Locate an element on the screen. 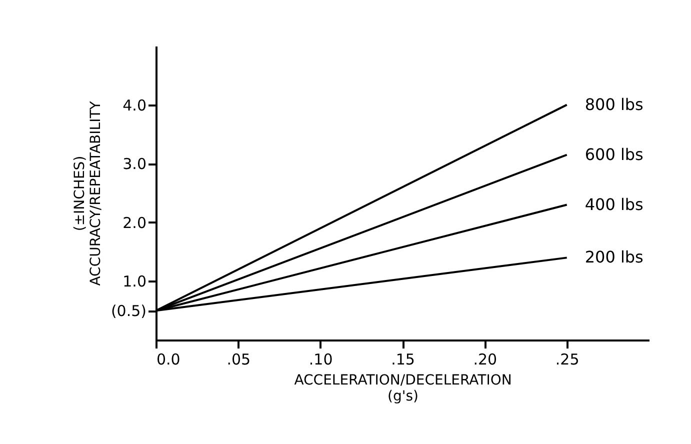  series-label: 200 lbs is located at coordinates (614, 257).